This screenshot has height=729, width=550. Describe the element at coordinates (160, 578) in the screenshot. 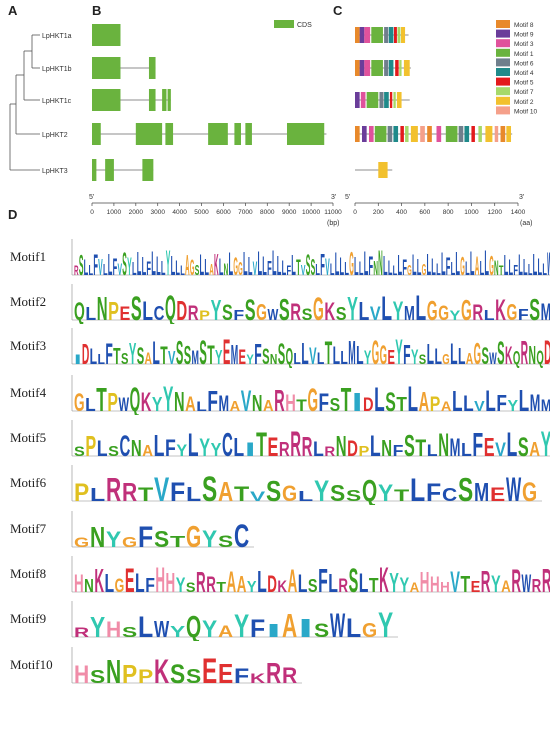

I see `logo-residue: H` at that location.